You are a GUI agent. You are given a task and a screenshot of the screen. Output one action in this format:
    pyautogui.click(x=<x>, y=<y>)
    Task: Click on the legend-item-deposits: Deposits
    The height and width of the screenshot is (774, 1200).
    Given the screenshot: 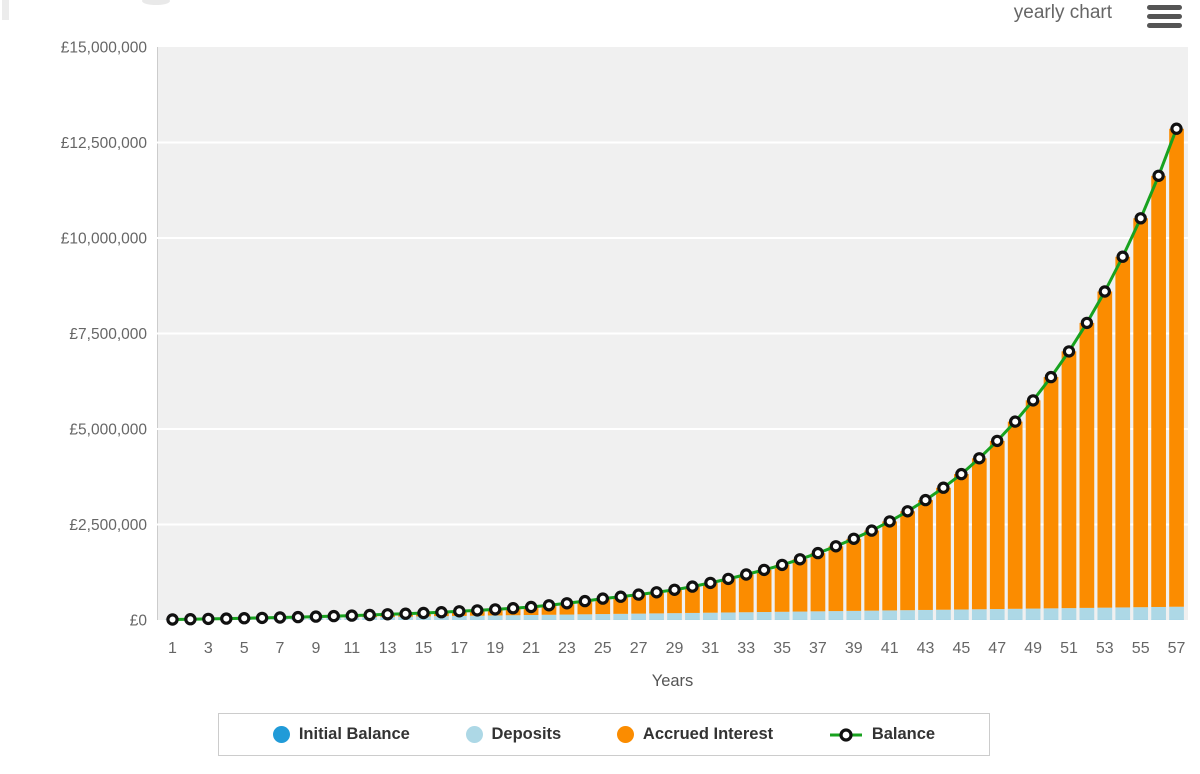 What is the action you would take?
    pyautogui.click(x=513, y=734)
    